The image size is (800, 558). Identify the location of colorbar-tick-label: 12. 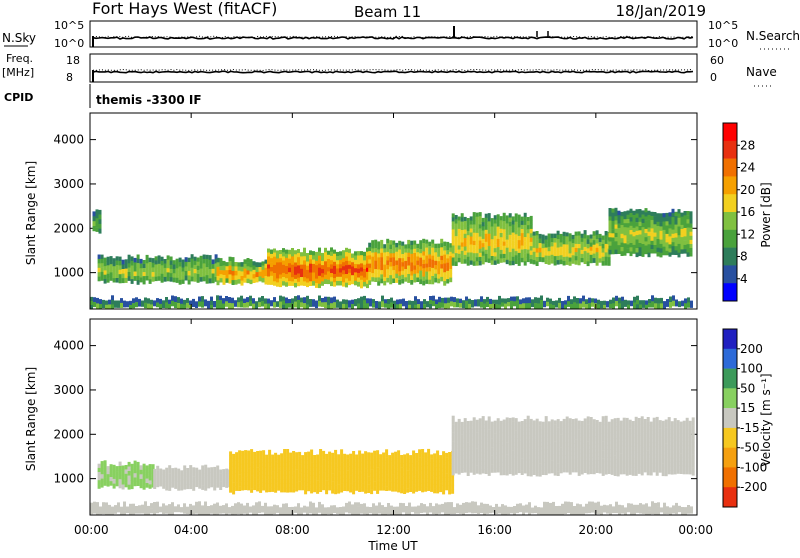
(747, 234).